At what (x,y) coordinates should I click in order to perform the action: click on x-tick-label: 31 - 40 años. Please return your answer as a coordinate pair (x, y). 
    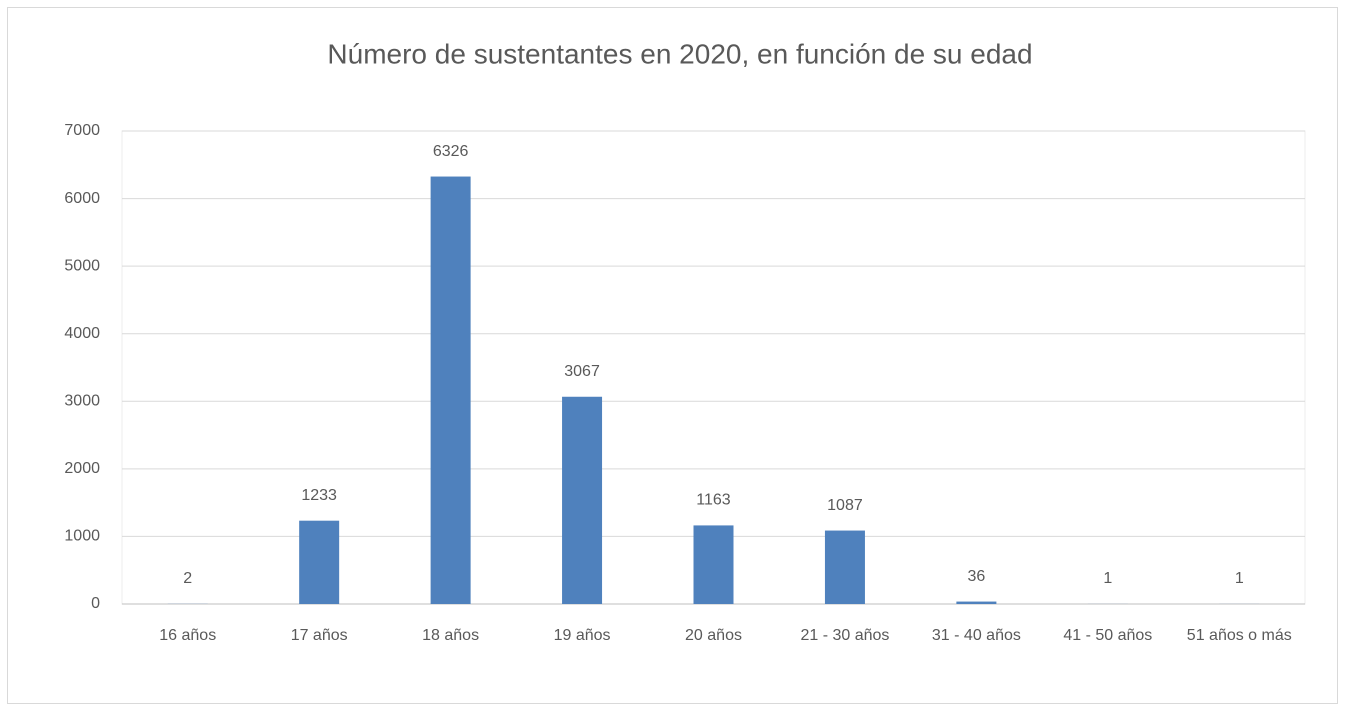
    Looking at the image, I should click on (976, 635).